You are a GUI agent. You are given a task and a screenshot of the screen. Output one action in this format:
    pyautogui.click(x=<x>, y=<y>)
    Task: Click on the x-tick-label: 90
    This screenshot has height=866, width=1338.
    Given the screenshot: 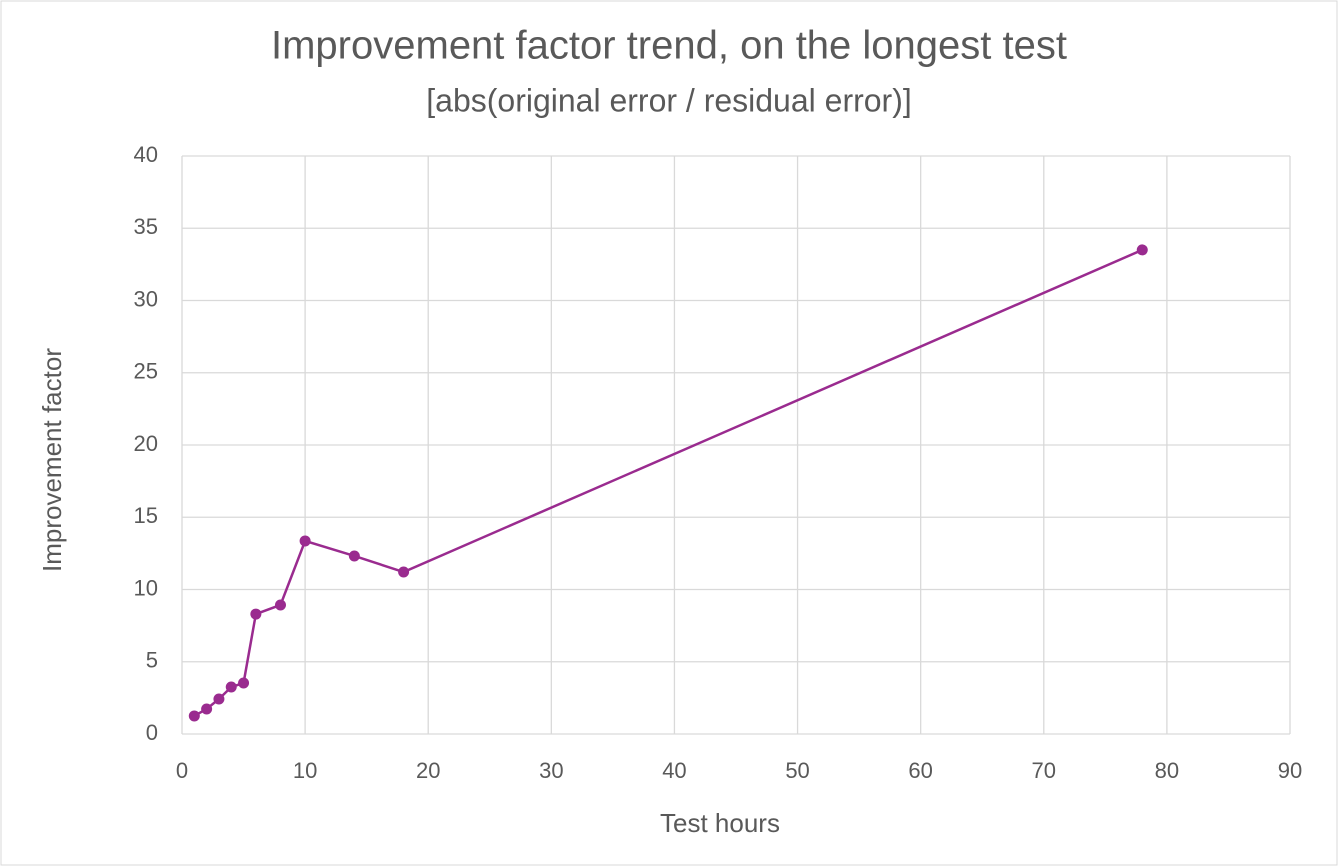 What is the action you would take?
    pyautogui.click(x=1290, y=770)
    